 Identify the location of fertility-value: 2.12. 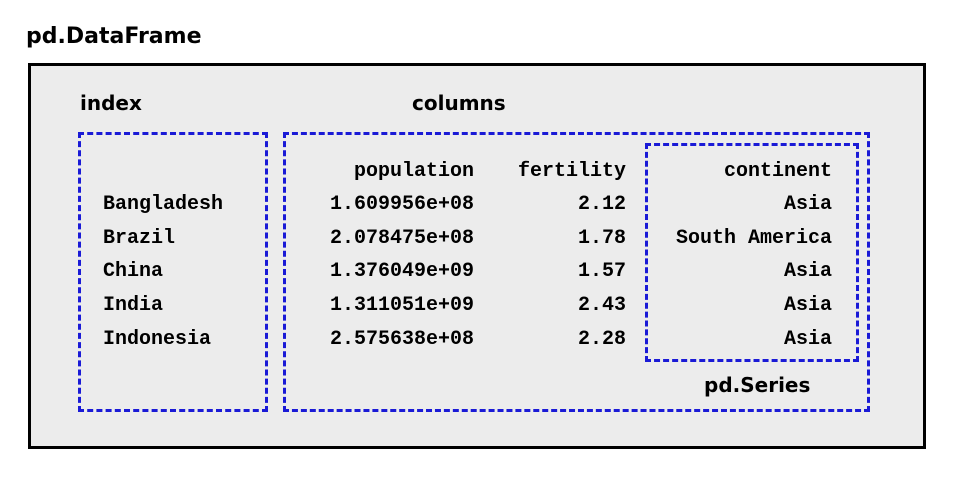
(601, 204).